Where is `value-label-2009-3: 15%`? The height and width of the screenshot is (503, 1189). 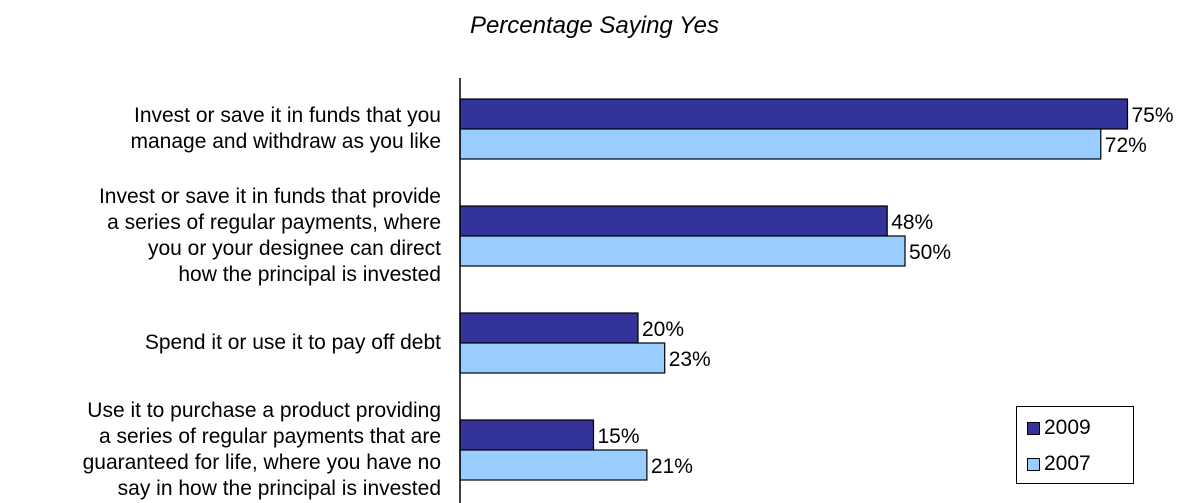
value-label-2009-3: 15% is located at coordinates (619, 436).